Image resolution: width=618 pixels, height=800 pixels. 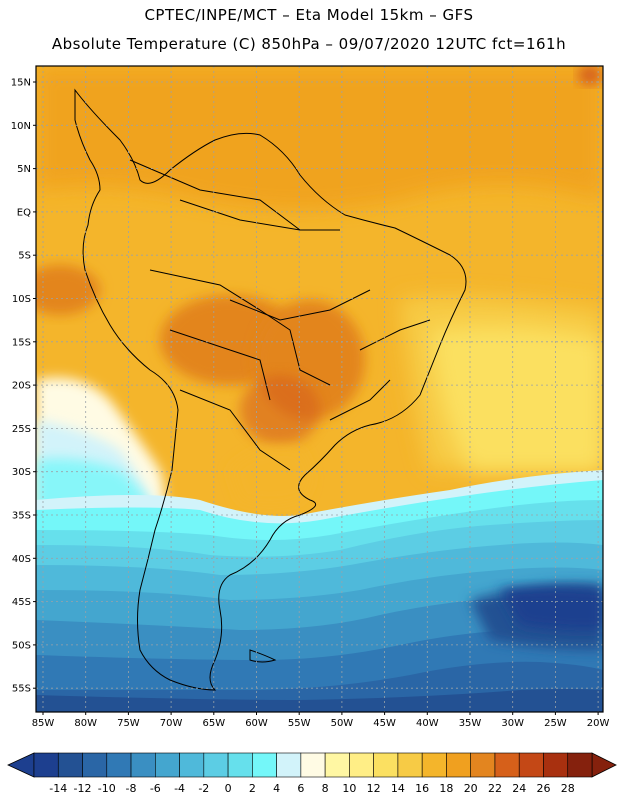 I want to click on lat-label: 5N, so click(x=24, y=169).